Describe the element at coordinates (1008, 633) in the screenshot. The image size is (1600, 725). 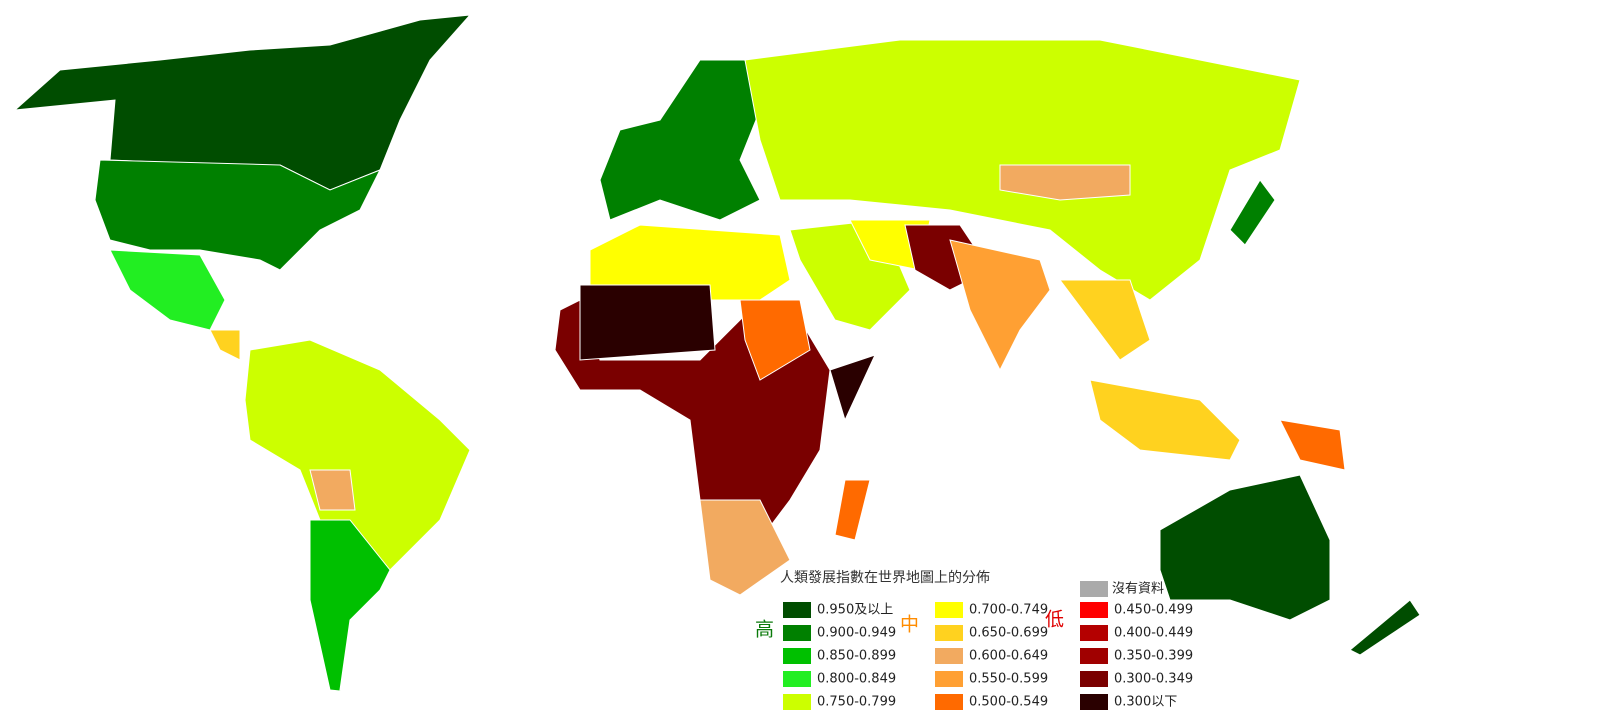
I see `legend-label: 0.650-0.699` at that location.